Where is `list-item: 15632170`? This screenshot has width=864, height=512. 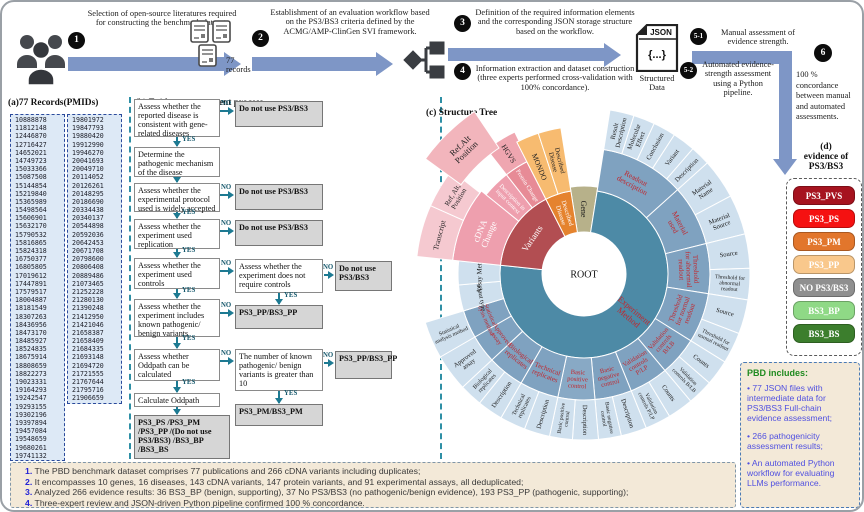 list-item: 15632170 is located at coordinates (31, 226).